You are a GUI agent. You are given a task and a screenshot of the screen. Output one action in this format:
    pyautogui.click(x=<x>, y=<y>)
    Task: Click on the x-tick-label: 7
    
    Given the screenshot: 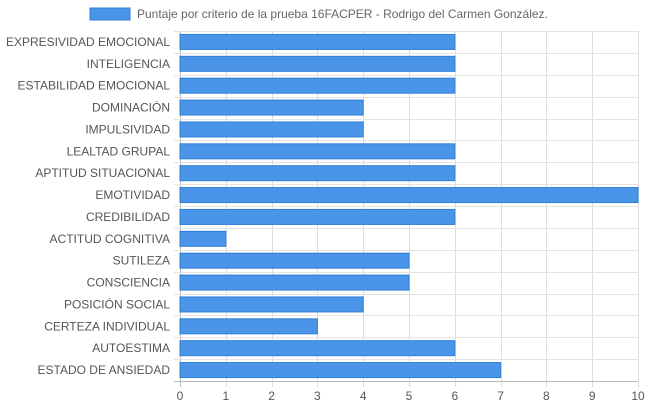 What is the action you would take?
    pyautogui.click(x=500, y=396)
    